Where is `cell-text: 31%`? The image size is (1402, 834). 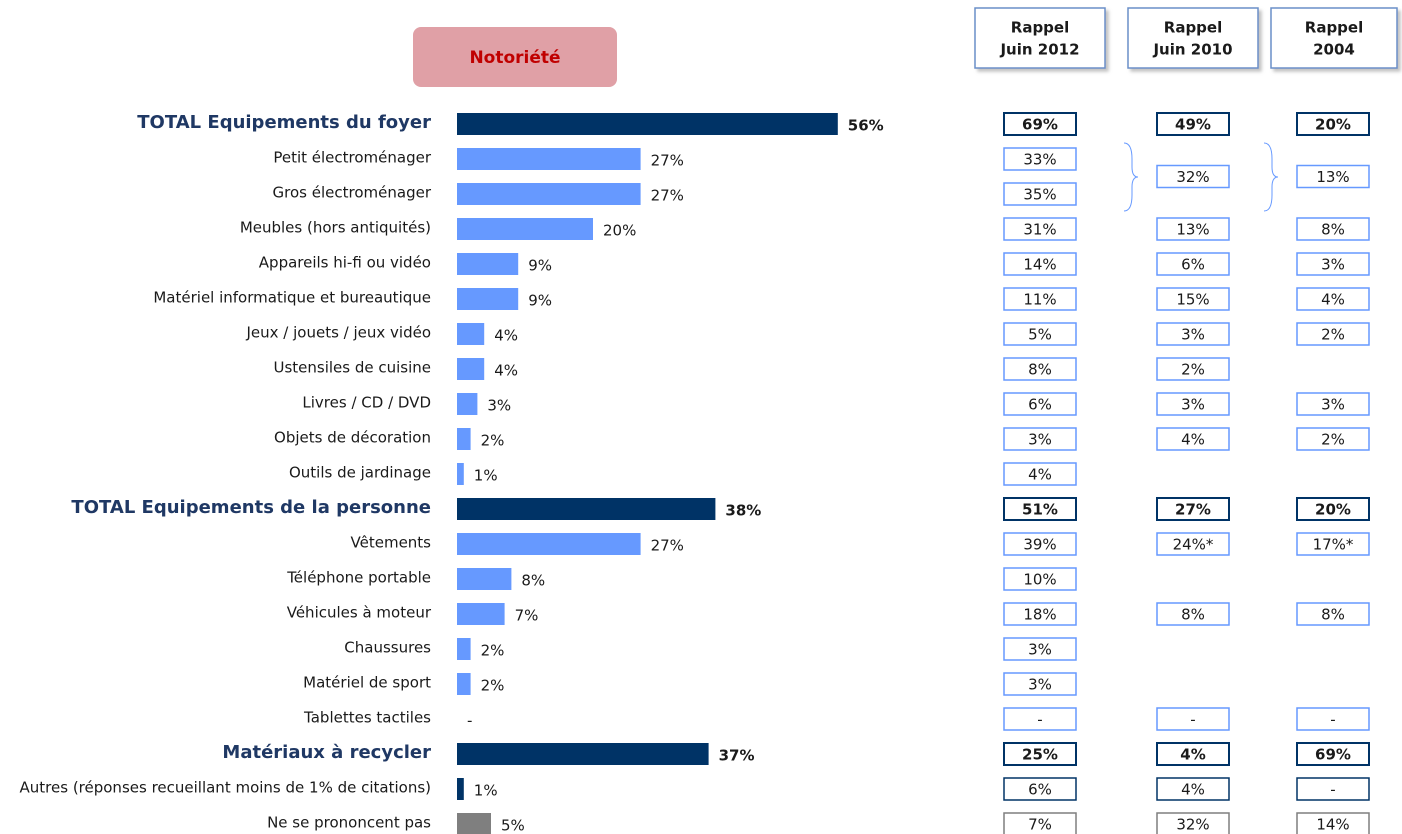 cell-text: 31% is located at coordinates (1039, 230).